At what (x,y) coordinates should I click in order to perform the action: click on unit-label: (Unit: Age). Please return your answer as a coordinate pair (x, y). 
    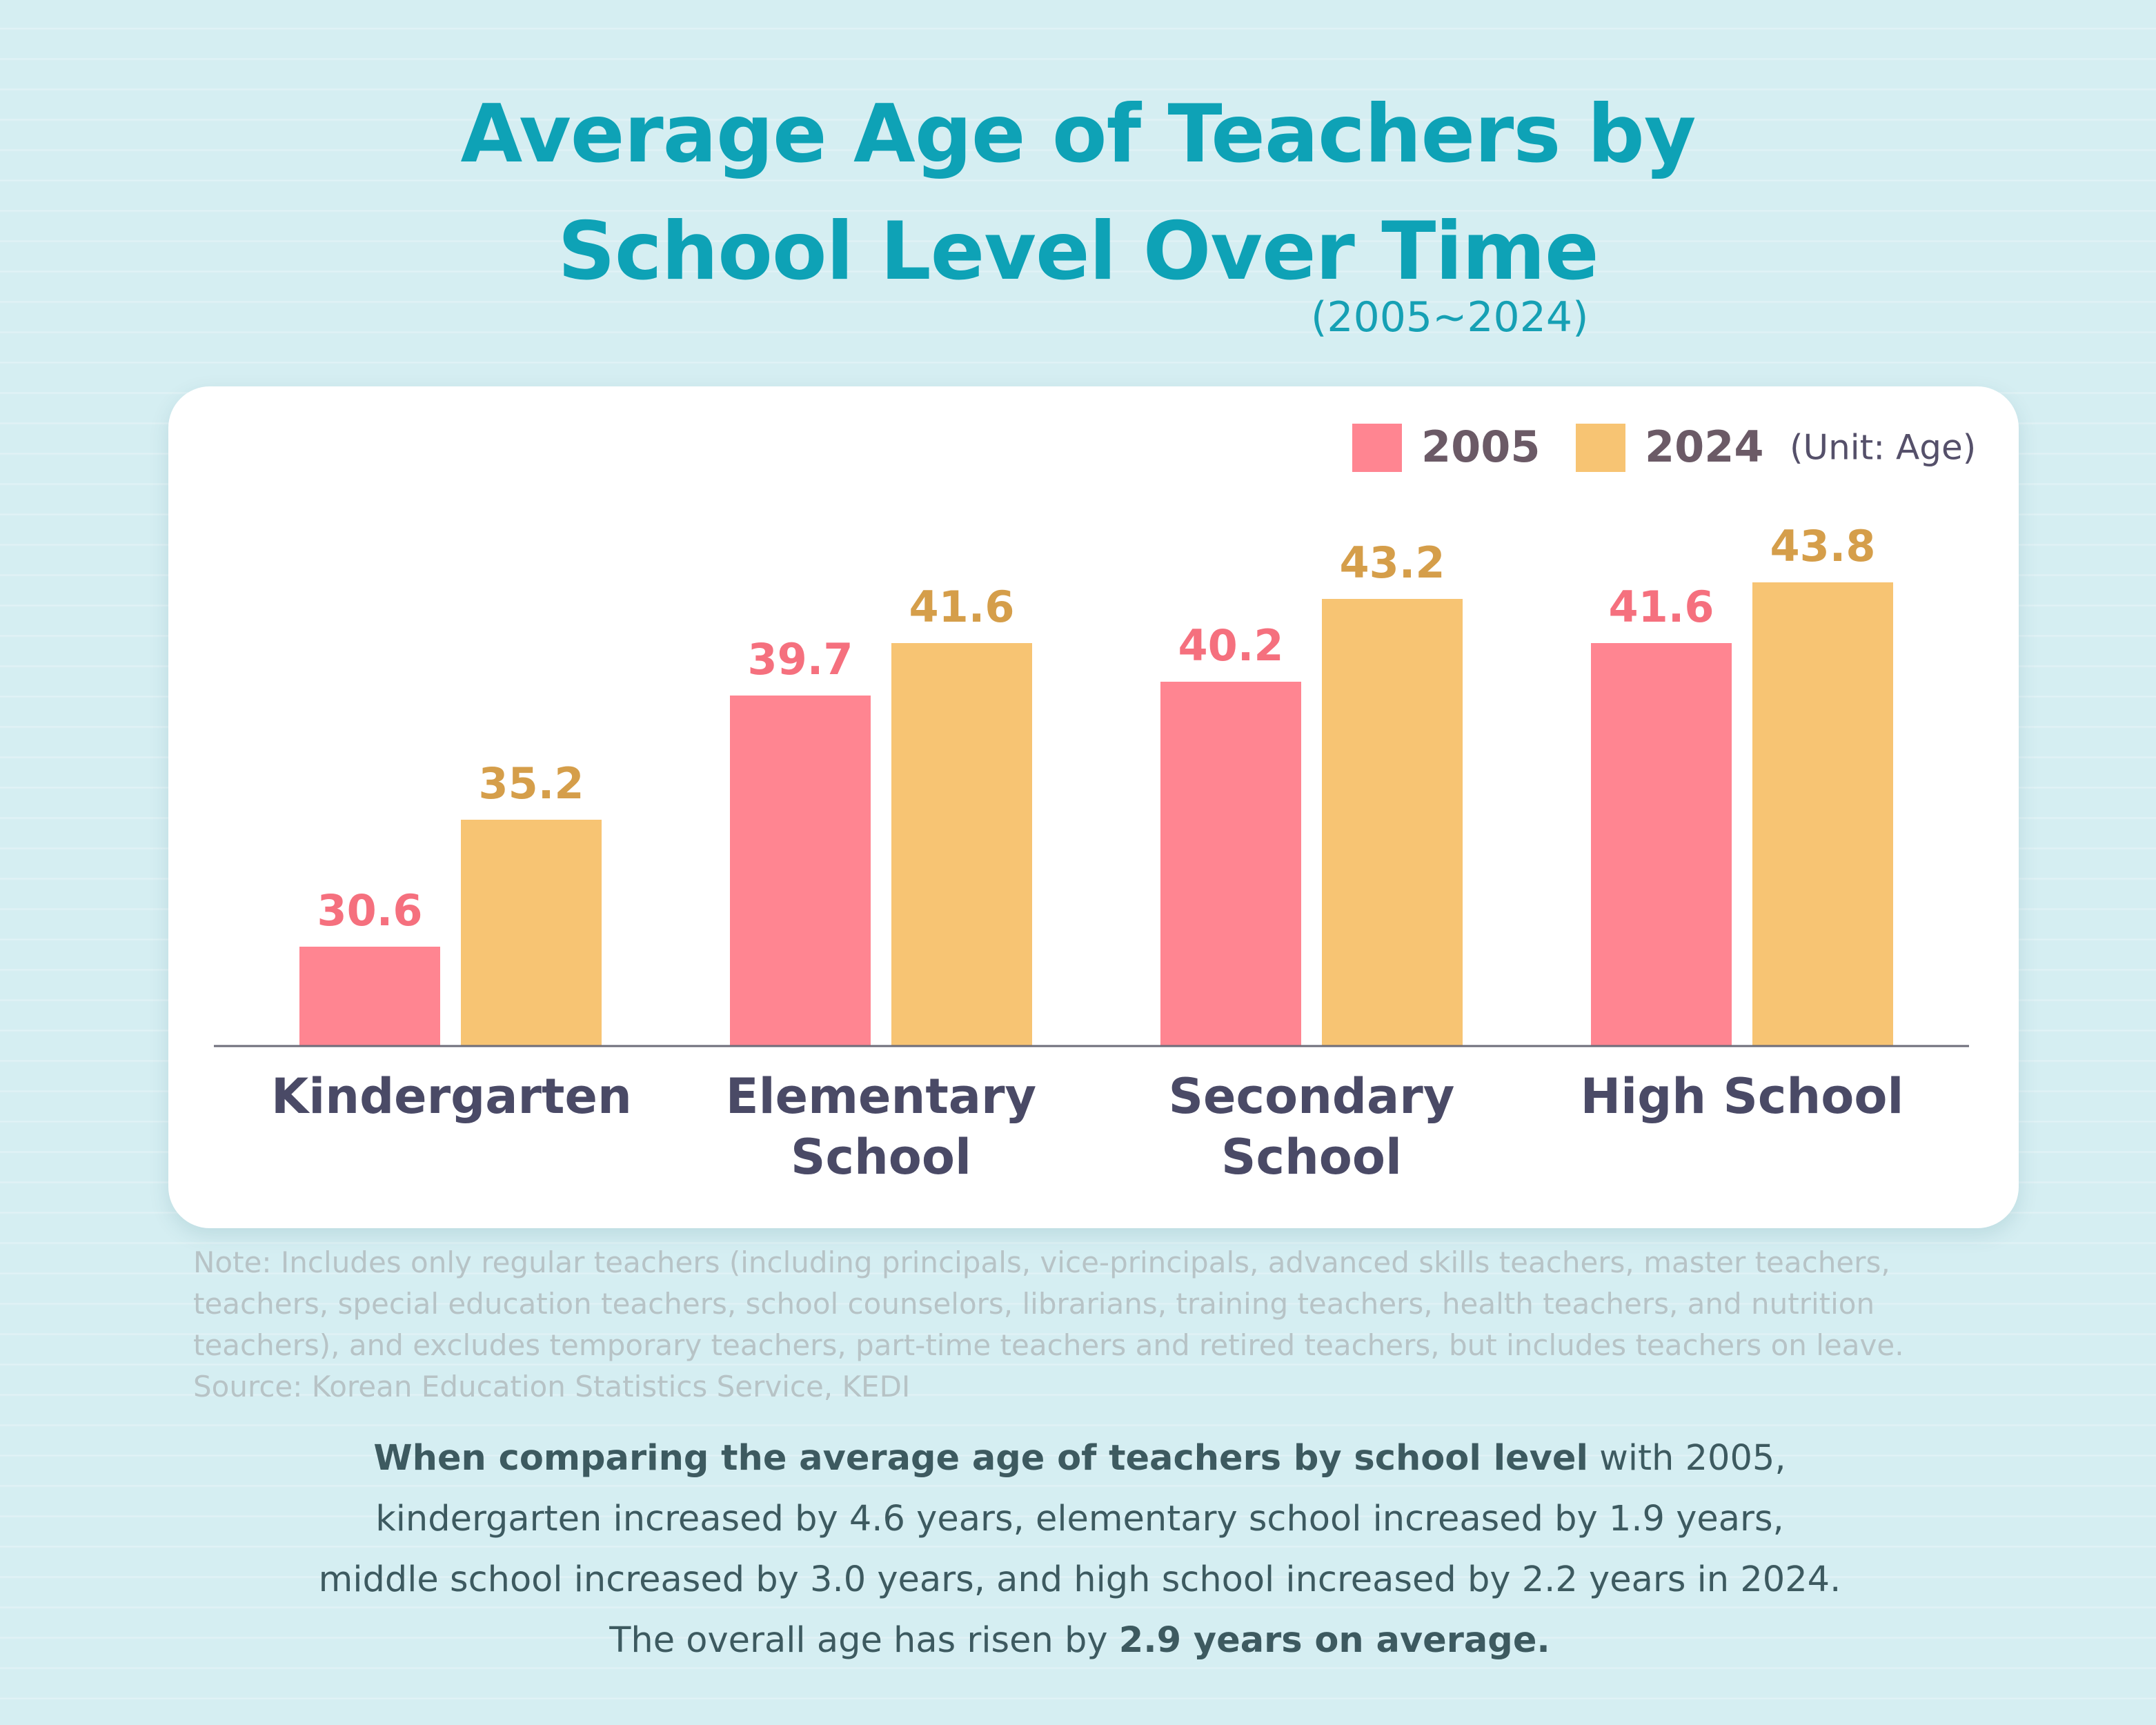
    Looking at the image, I should click on (1883, 448).